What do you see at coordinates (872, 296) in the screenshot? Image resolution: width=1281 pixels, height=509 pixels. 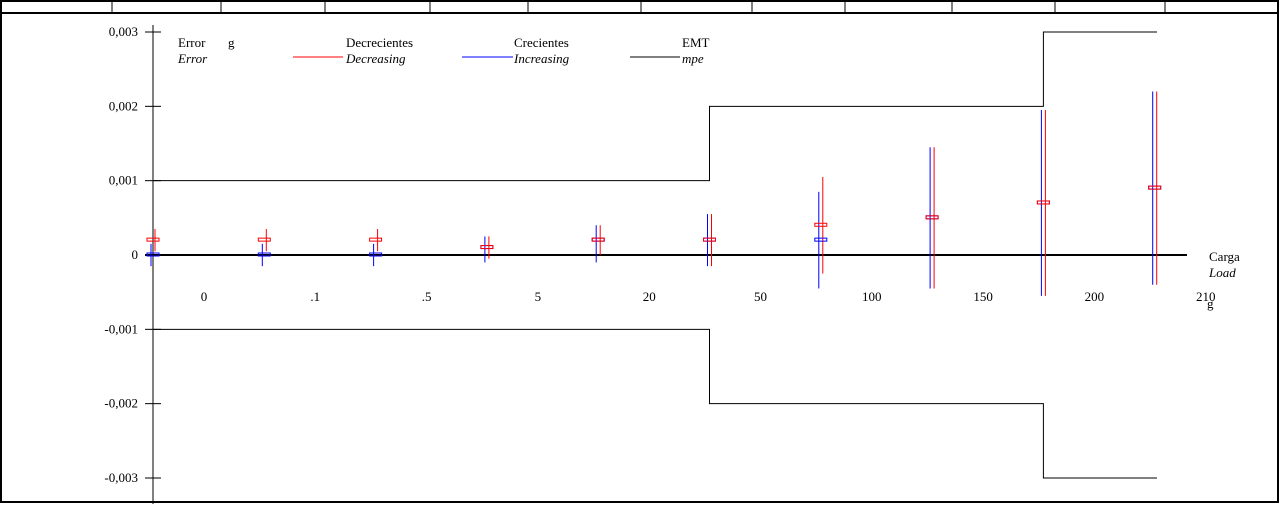 I see `x-tick-label: 100` at bounding box center [872, 296].